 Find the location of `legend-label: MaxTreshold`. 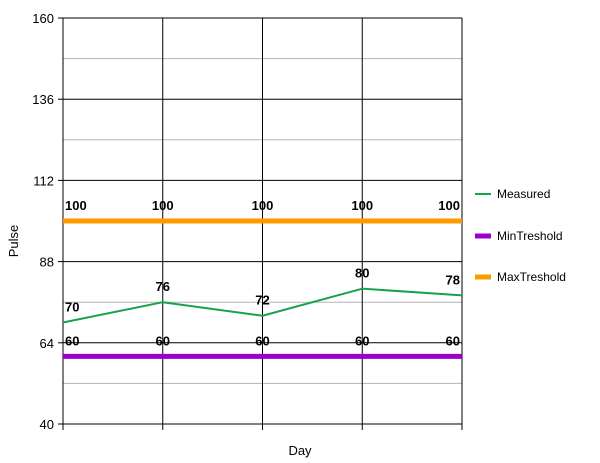

legend-label: MaxTreshold is located at coordinates (531, 277).